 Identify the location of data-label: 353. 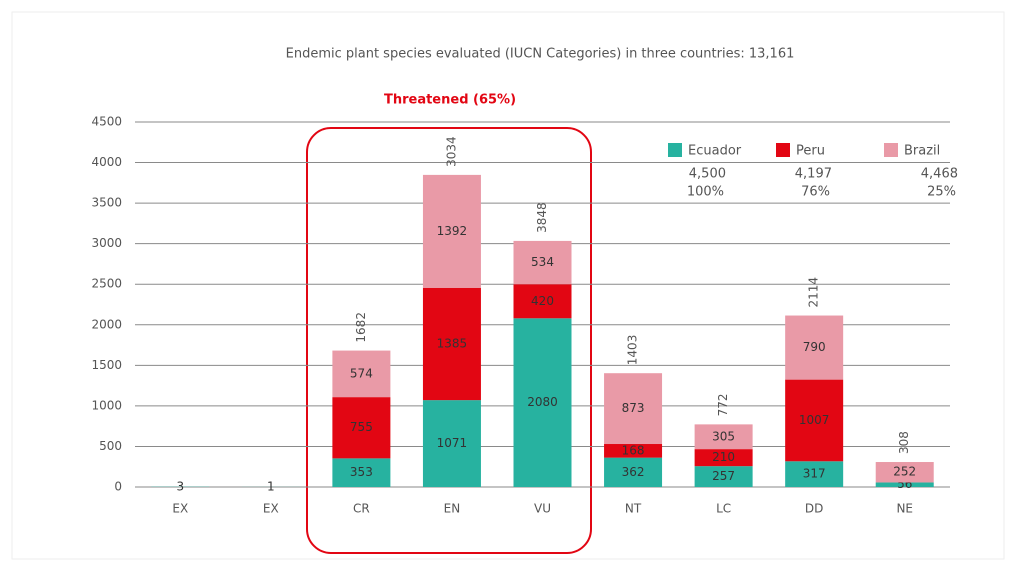
(361, 472).